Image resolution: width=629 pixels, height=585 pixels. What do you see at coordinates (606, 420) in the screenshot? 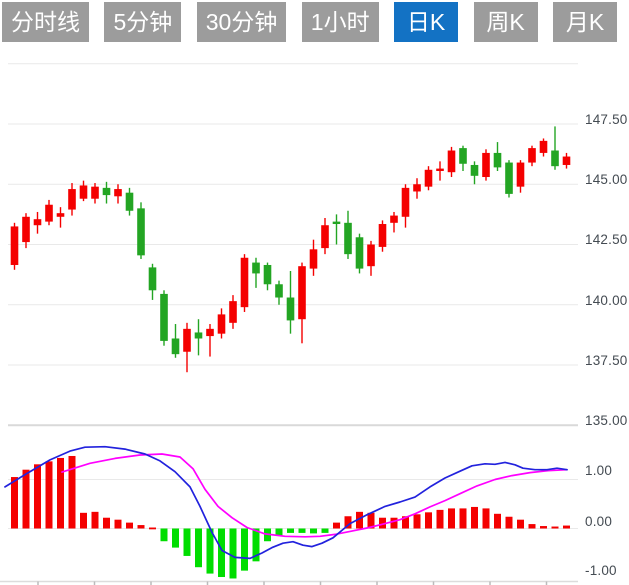
I see `price-axis-label: 135.00` at bounding box center [606, 420].